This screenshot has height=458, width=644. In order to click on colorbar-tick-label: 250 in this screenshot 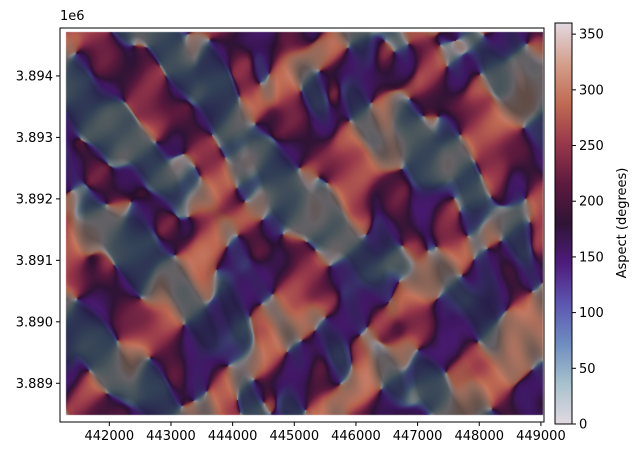, I will do `click(591, 146)`.